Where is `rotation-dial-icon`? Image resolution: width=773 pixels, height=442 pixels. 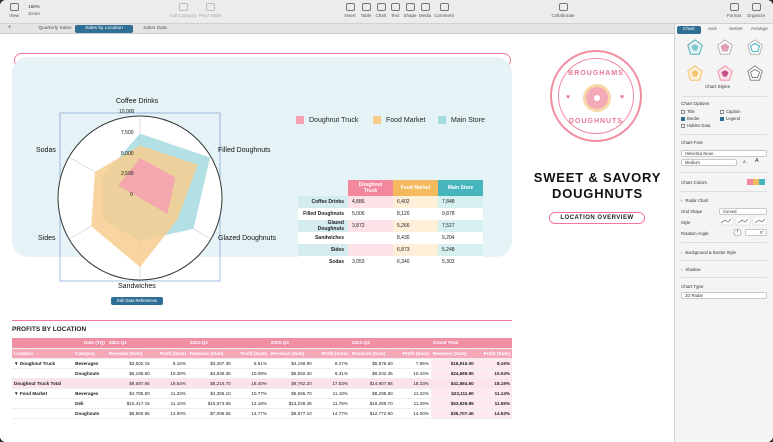 rotation-dial-icon is located at coordinates (737, 232).